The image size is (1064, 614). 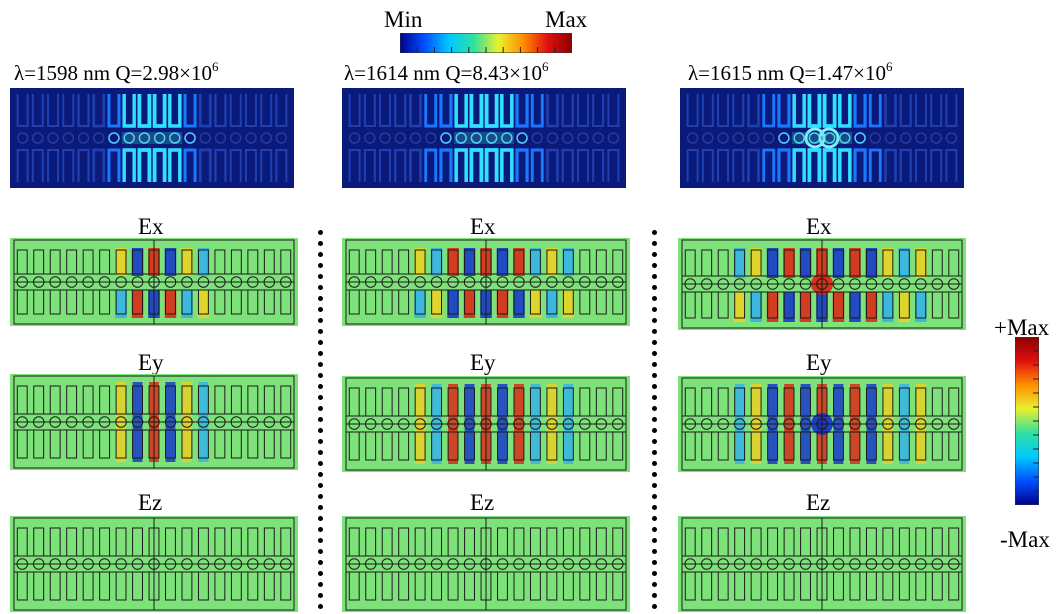 I want to click on side-colorbar-max-label: +Max, so click(x=1022, y=327).